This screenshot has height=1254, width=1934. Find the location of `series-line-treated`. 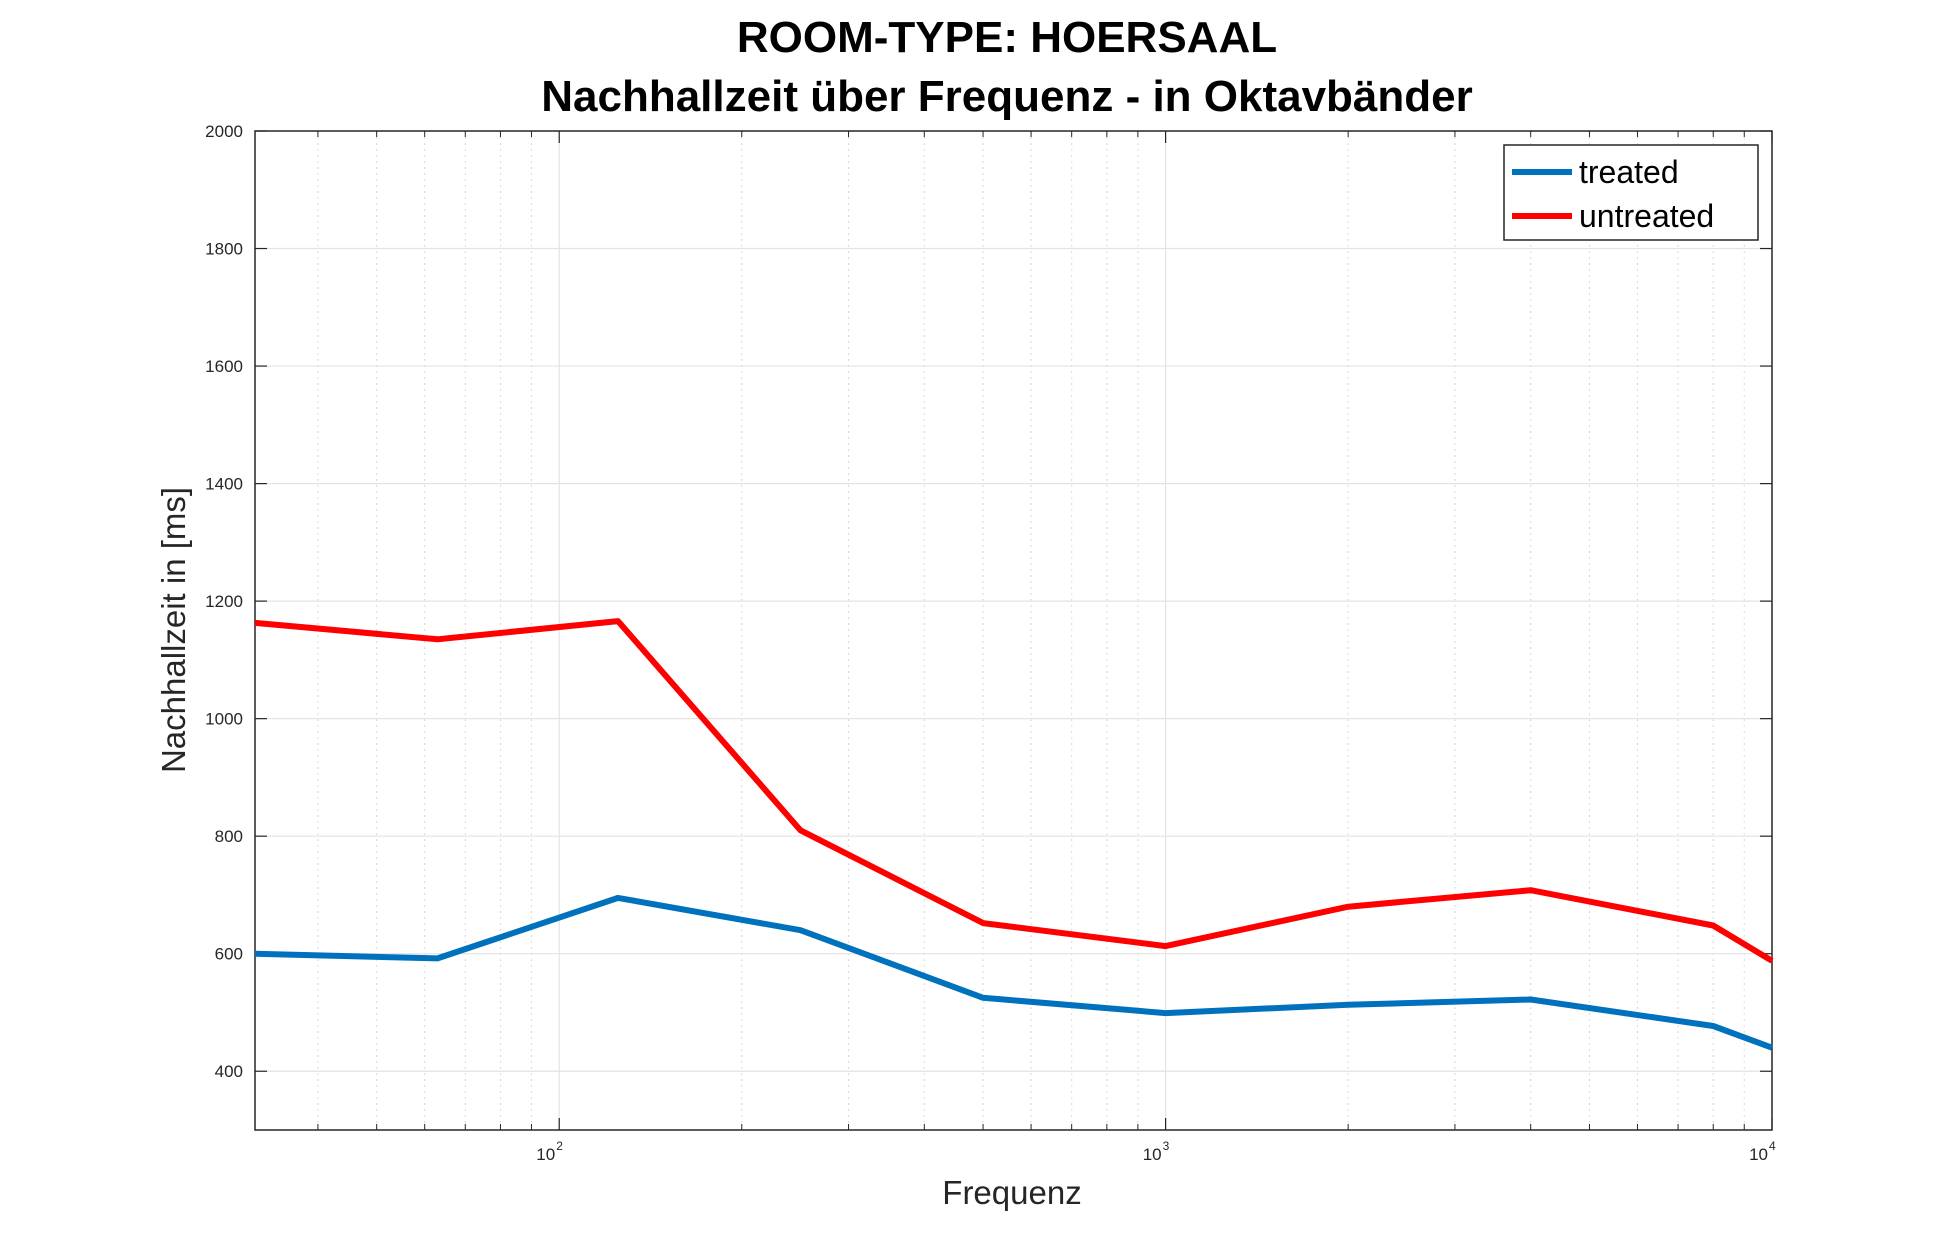

series-line-treated is located at coordinates (1014, 972).